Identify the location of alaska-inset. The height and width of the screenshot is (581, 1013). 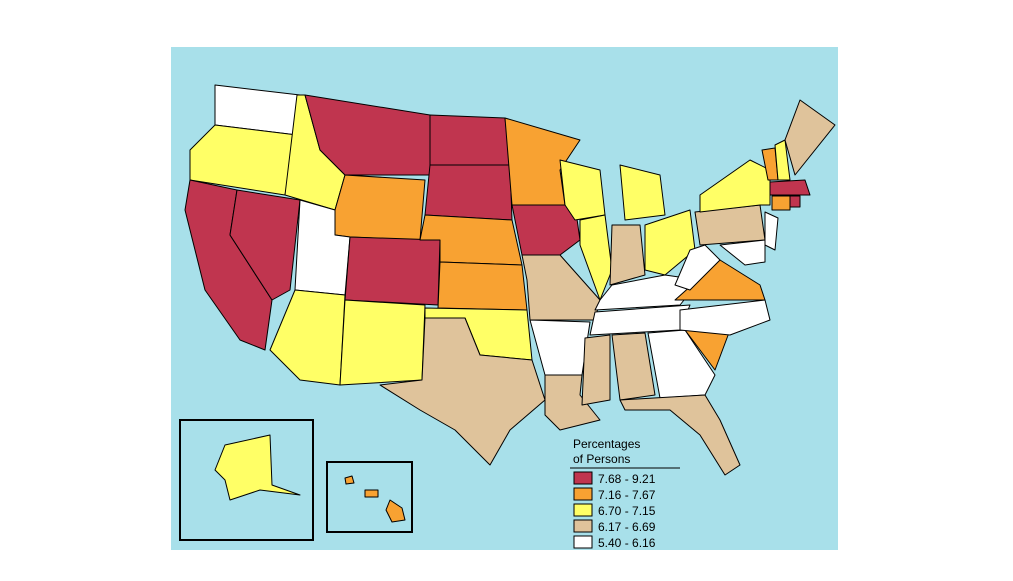
(246, 480).